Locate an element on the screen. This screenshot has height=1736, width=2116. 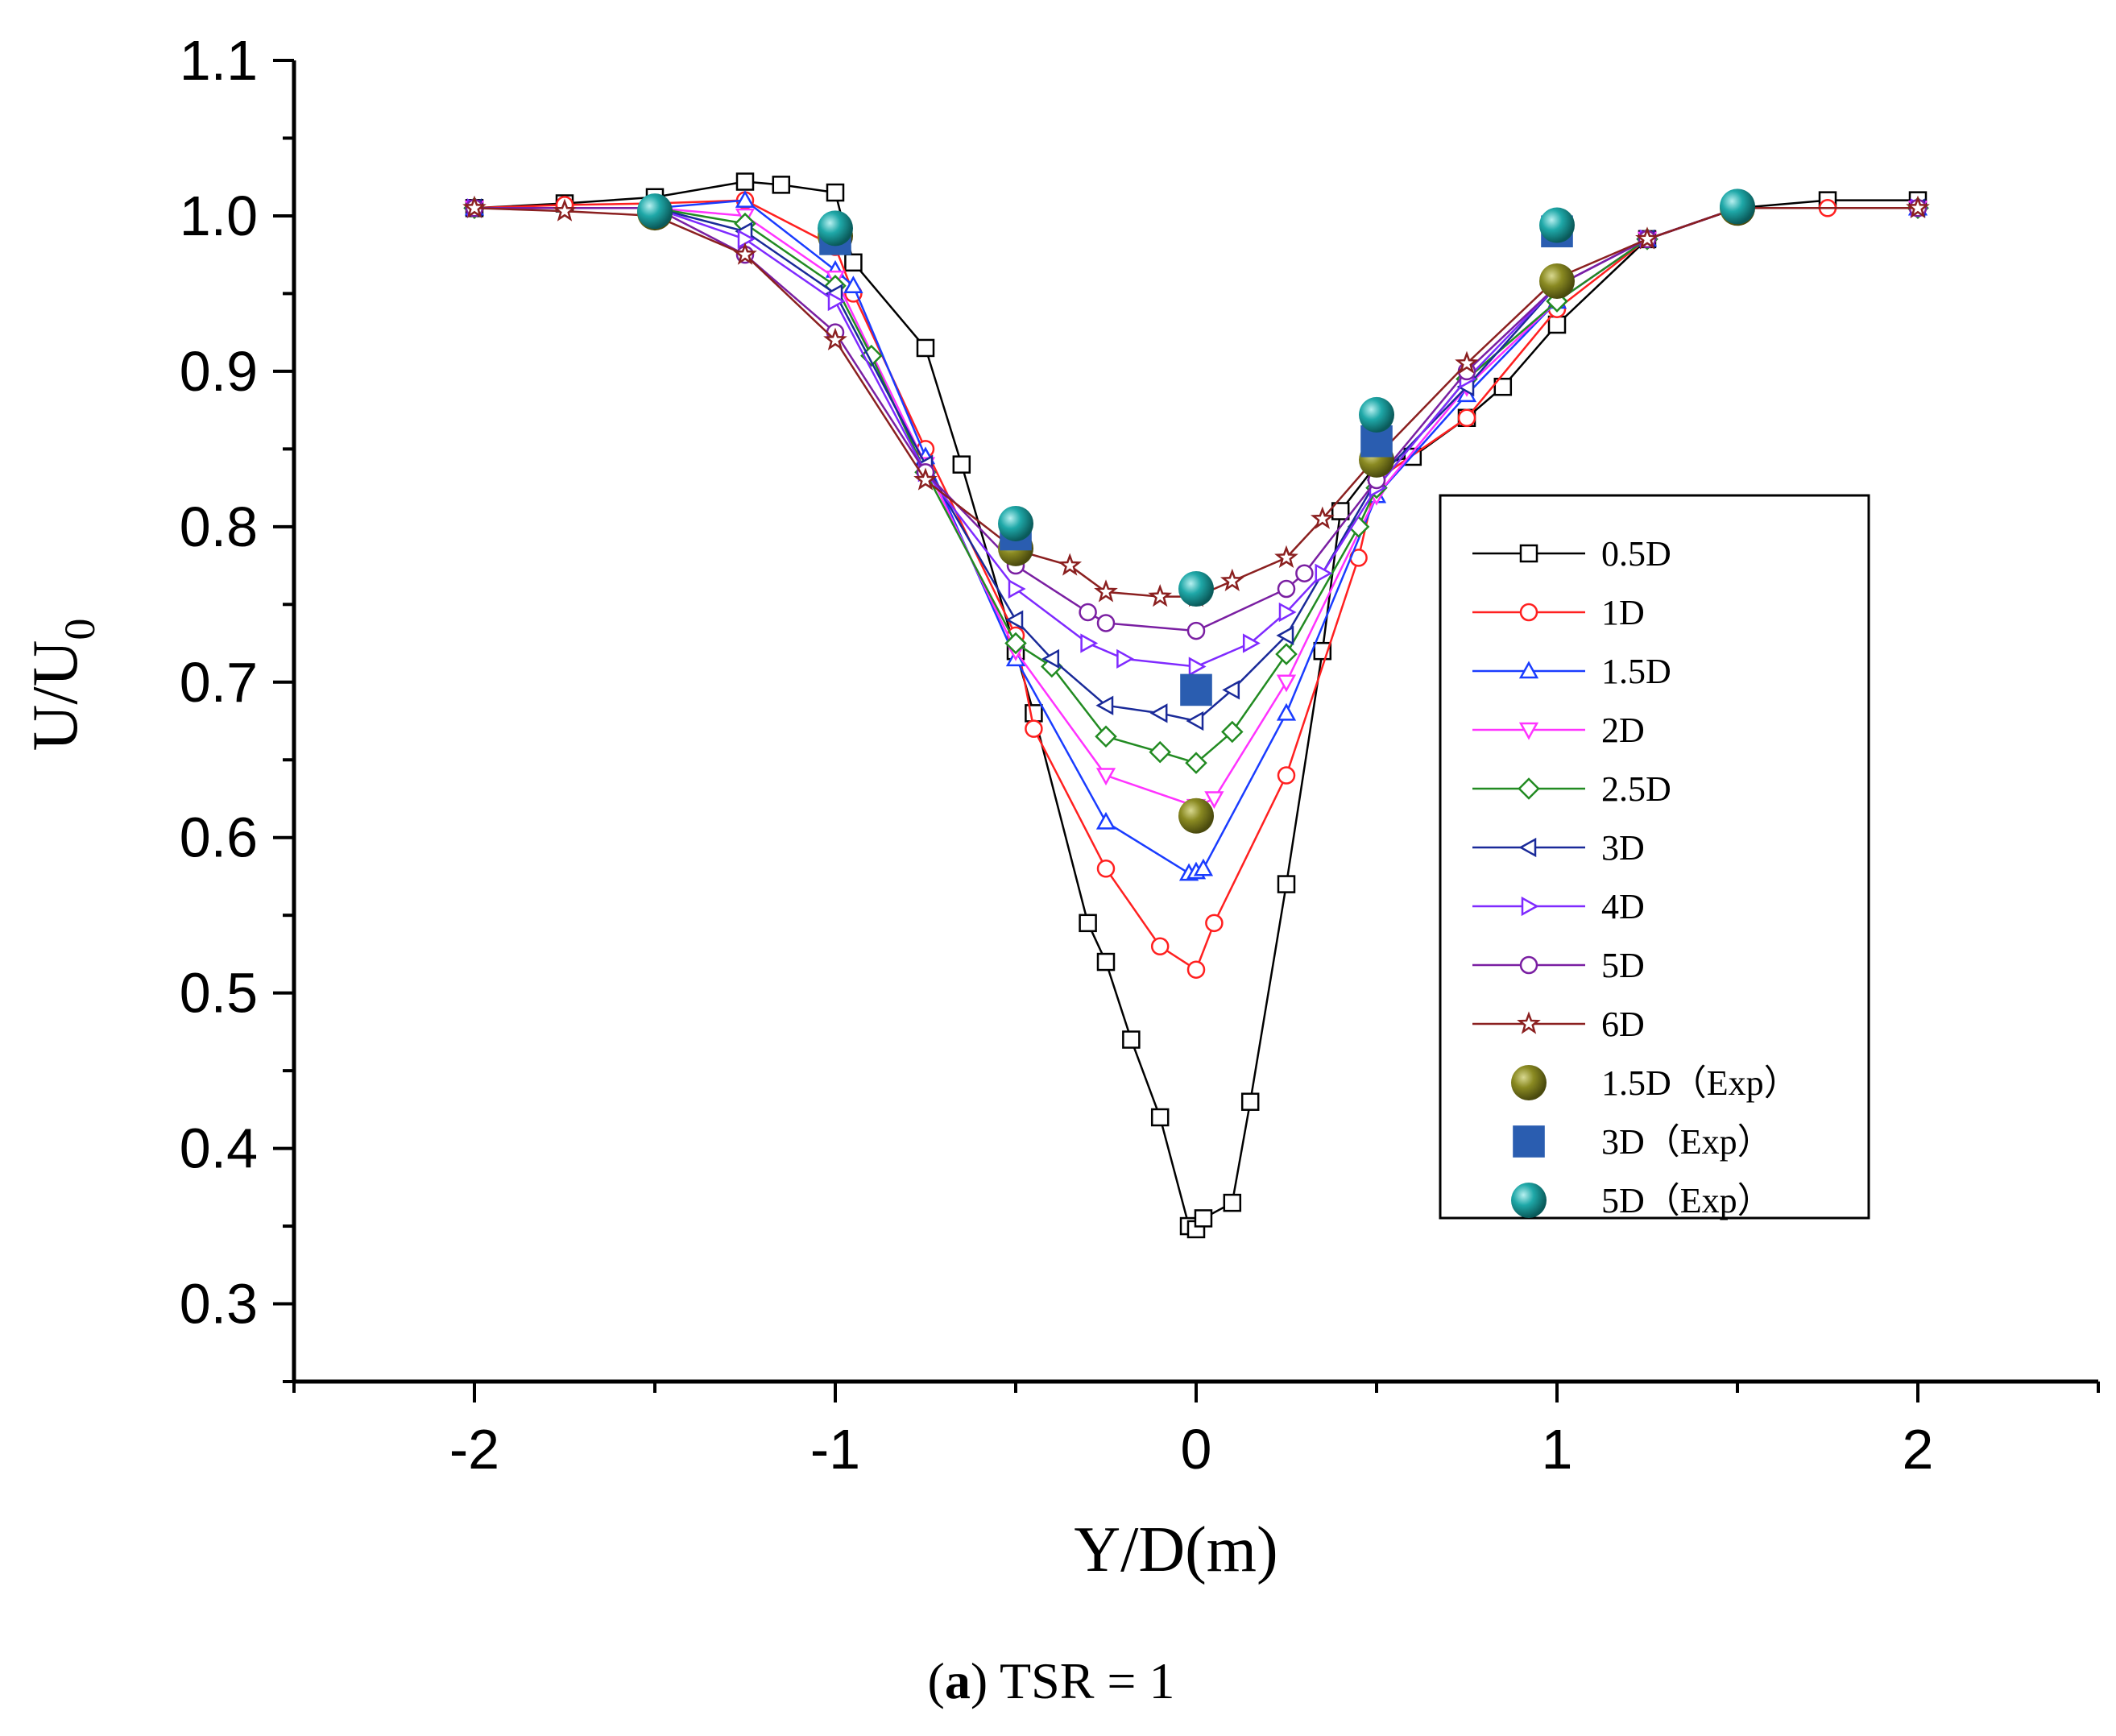
x-axis-title: Y/D(m) is located at coordinates (1175, 1550).